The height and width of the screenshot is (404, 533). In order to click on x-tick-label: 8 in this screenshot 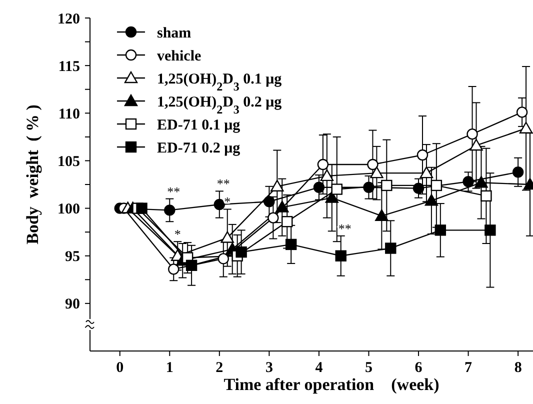, I will do `click(518, 368)`.